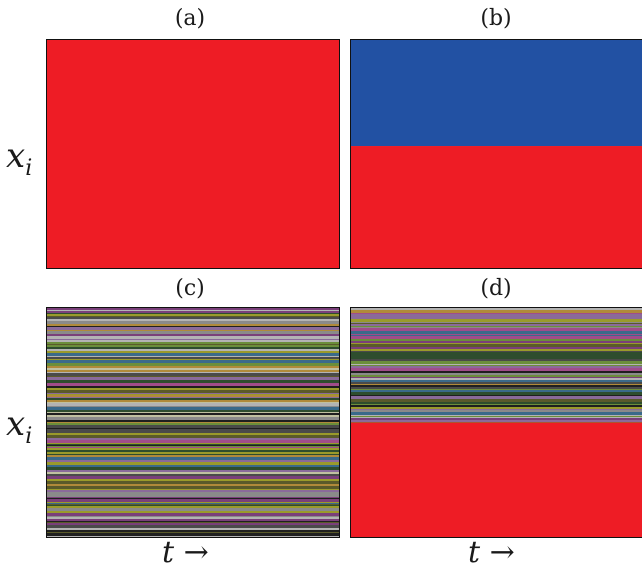  What do you see at coordinates (29, 436) in the screenshot?
I see `ylabel-bottom-sub: i` at bounding box center [29, 436].